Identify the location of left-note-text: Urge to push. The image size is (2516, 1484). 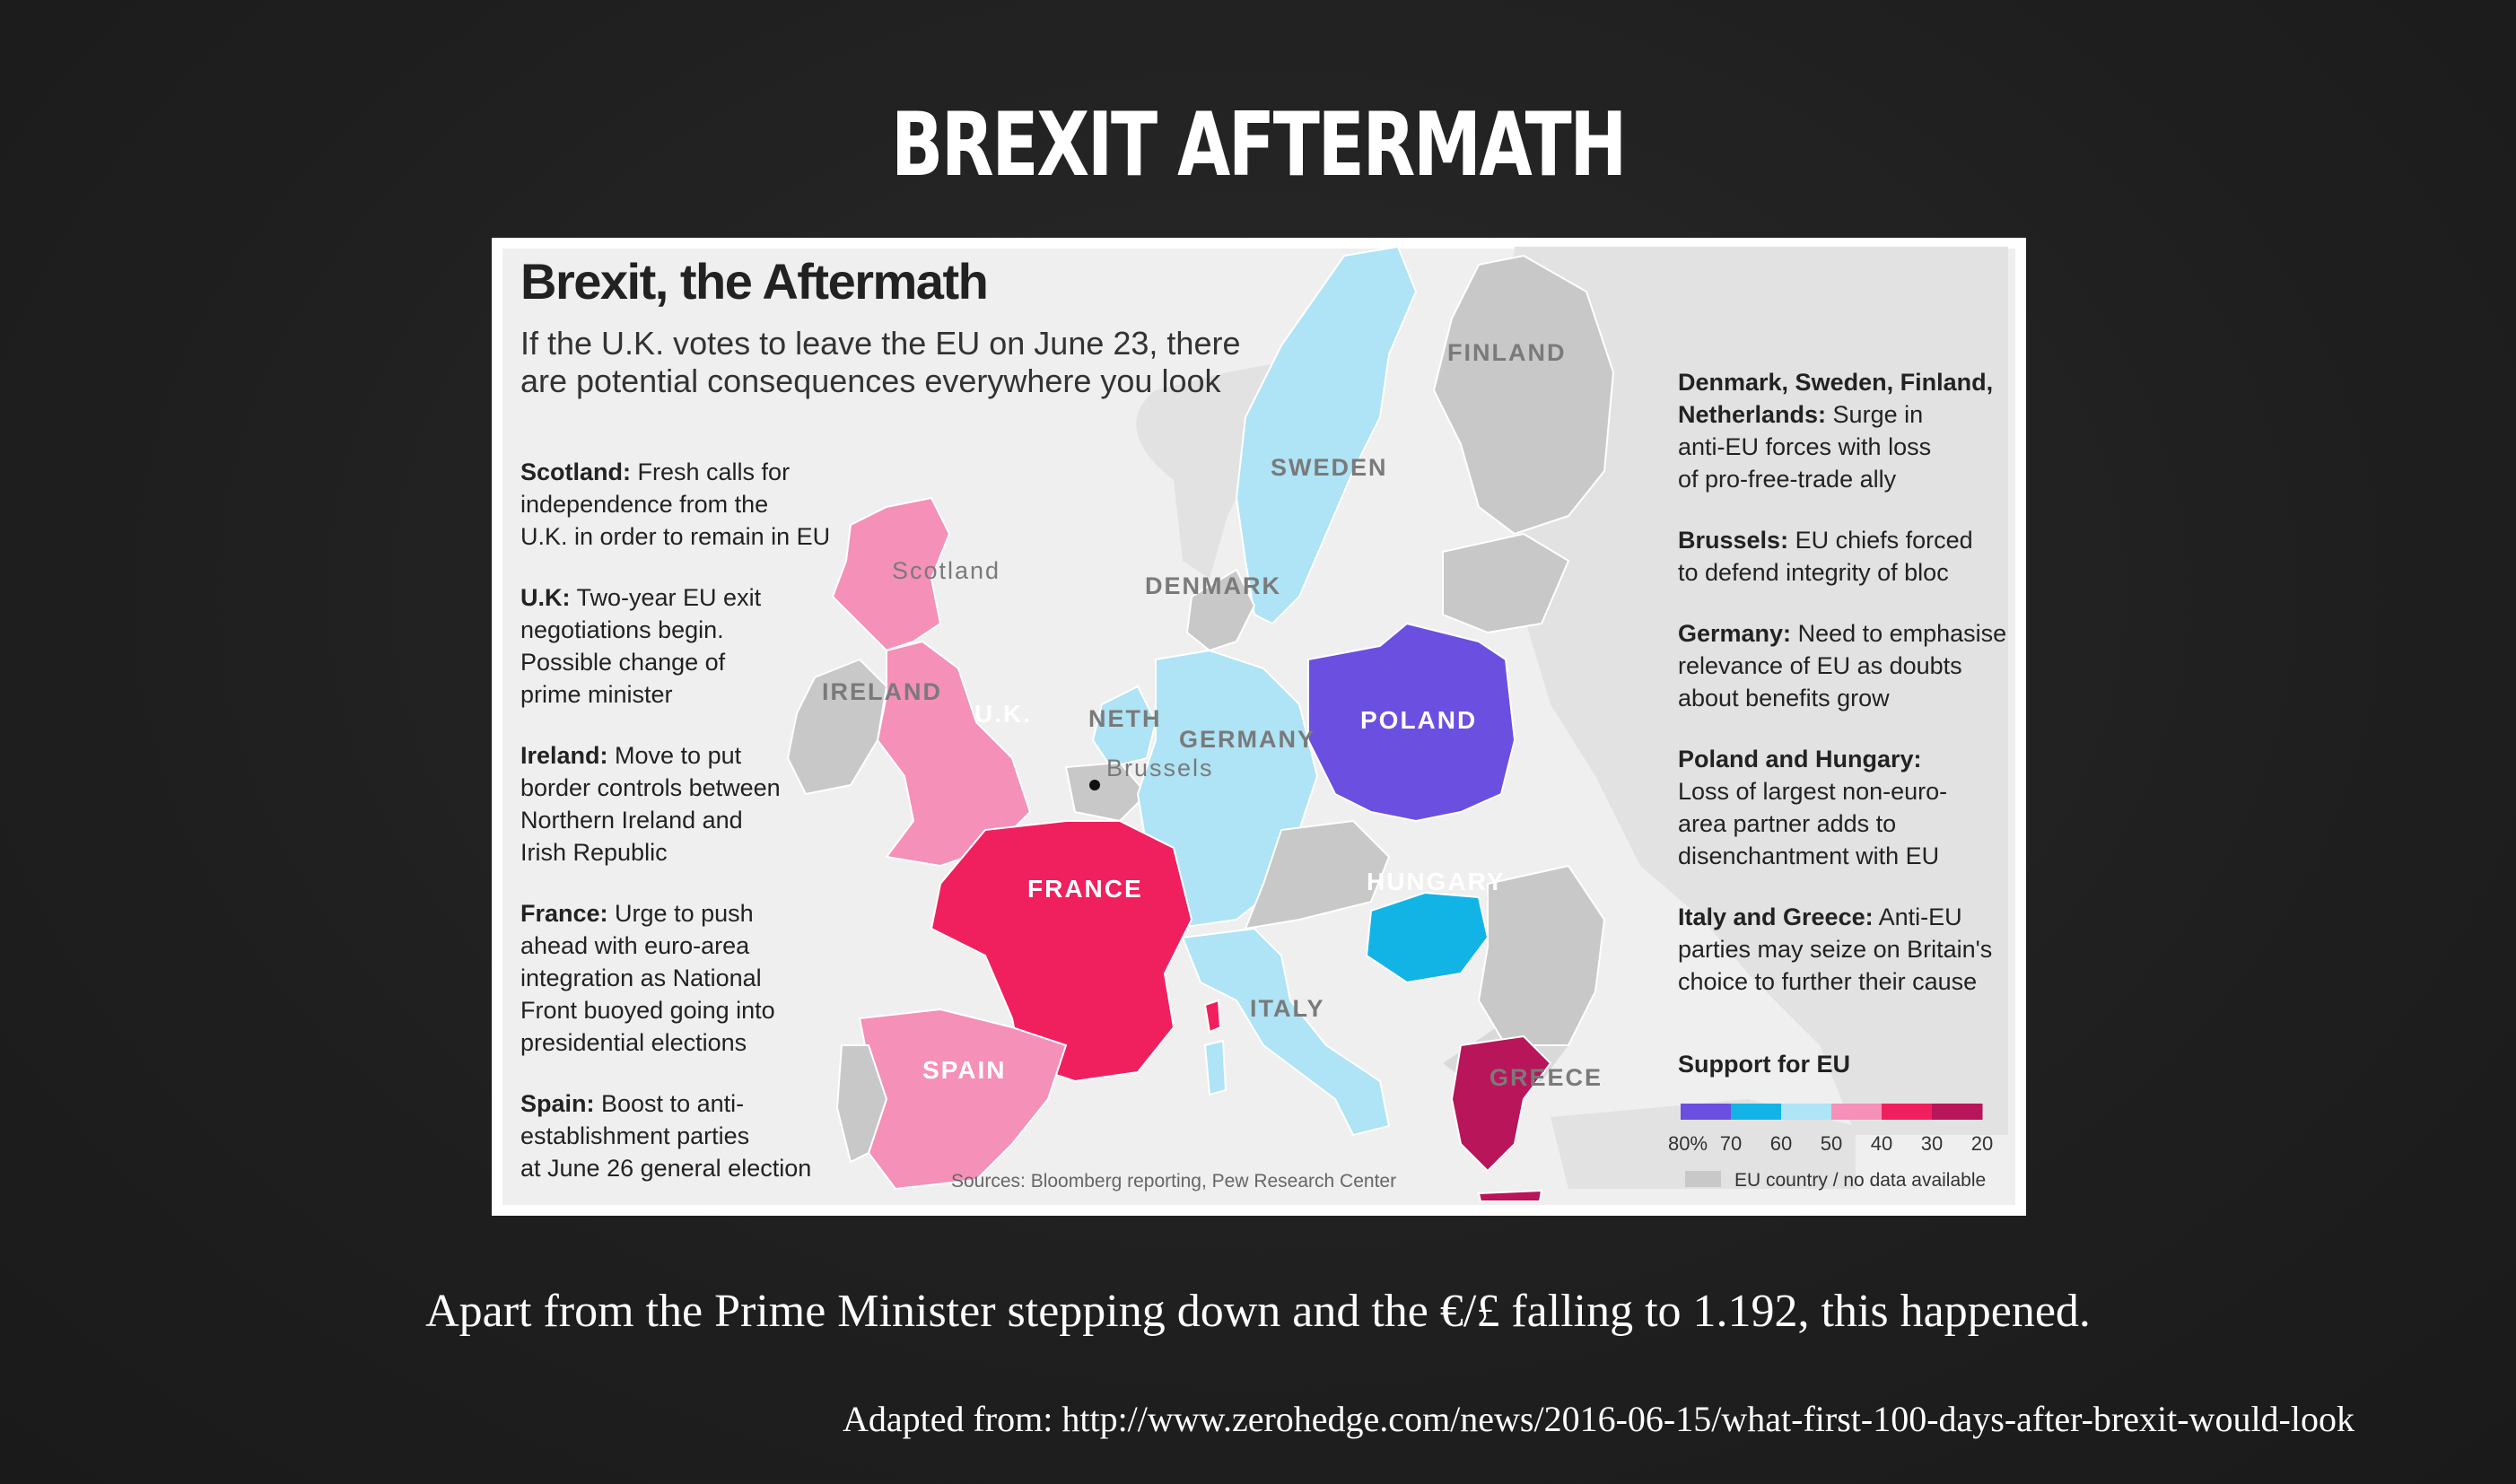
(681, 913).